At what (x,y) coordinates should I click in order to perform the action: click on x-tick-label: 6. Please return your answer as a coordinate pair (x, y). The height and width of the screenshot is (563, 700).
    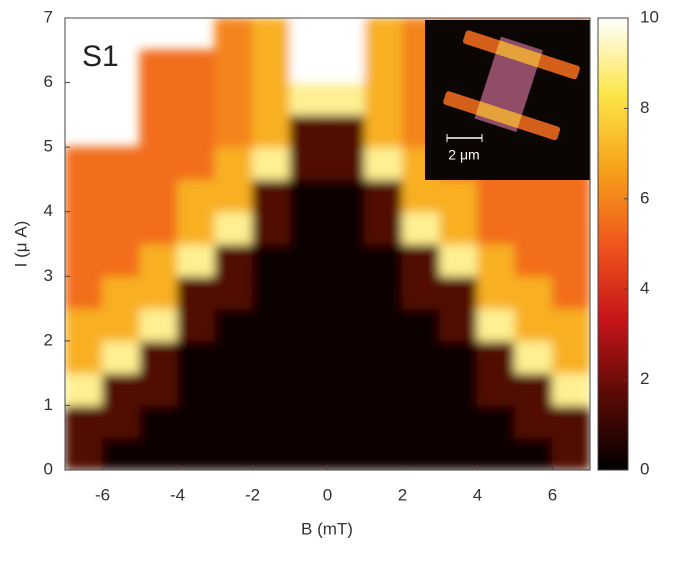
    Looking at the image, I should click on (552, 494).